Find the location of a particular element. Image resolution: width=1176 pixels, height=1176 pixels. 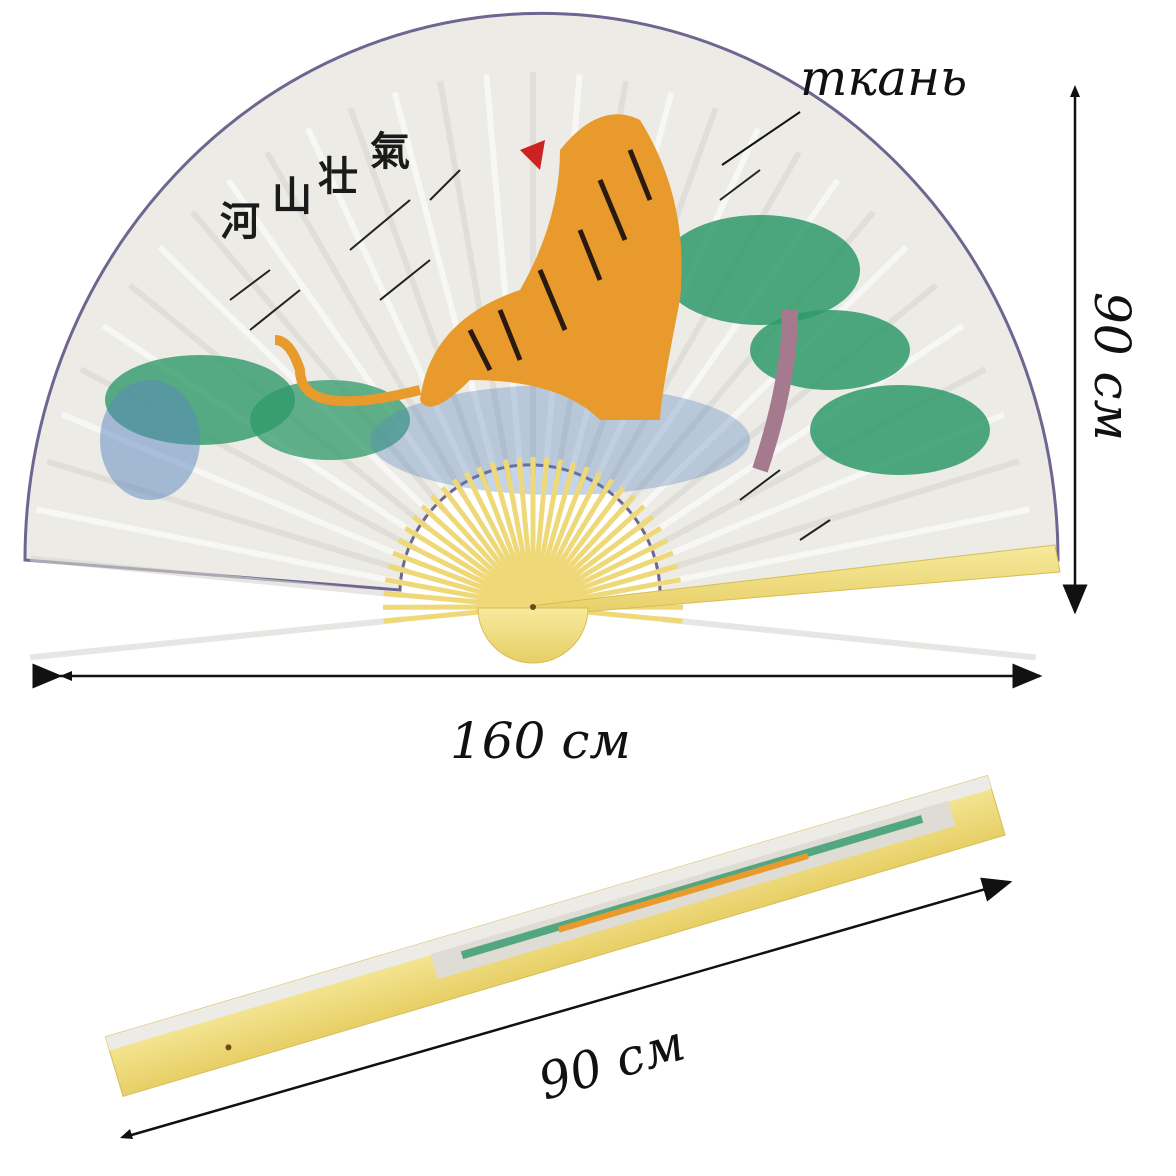

fan-handle is located at coordinates (533, 635).